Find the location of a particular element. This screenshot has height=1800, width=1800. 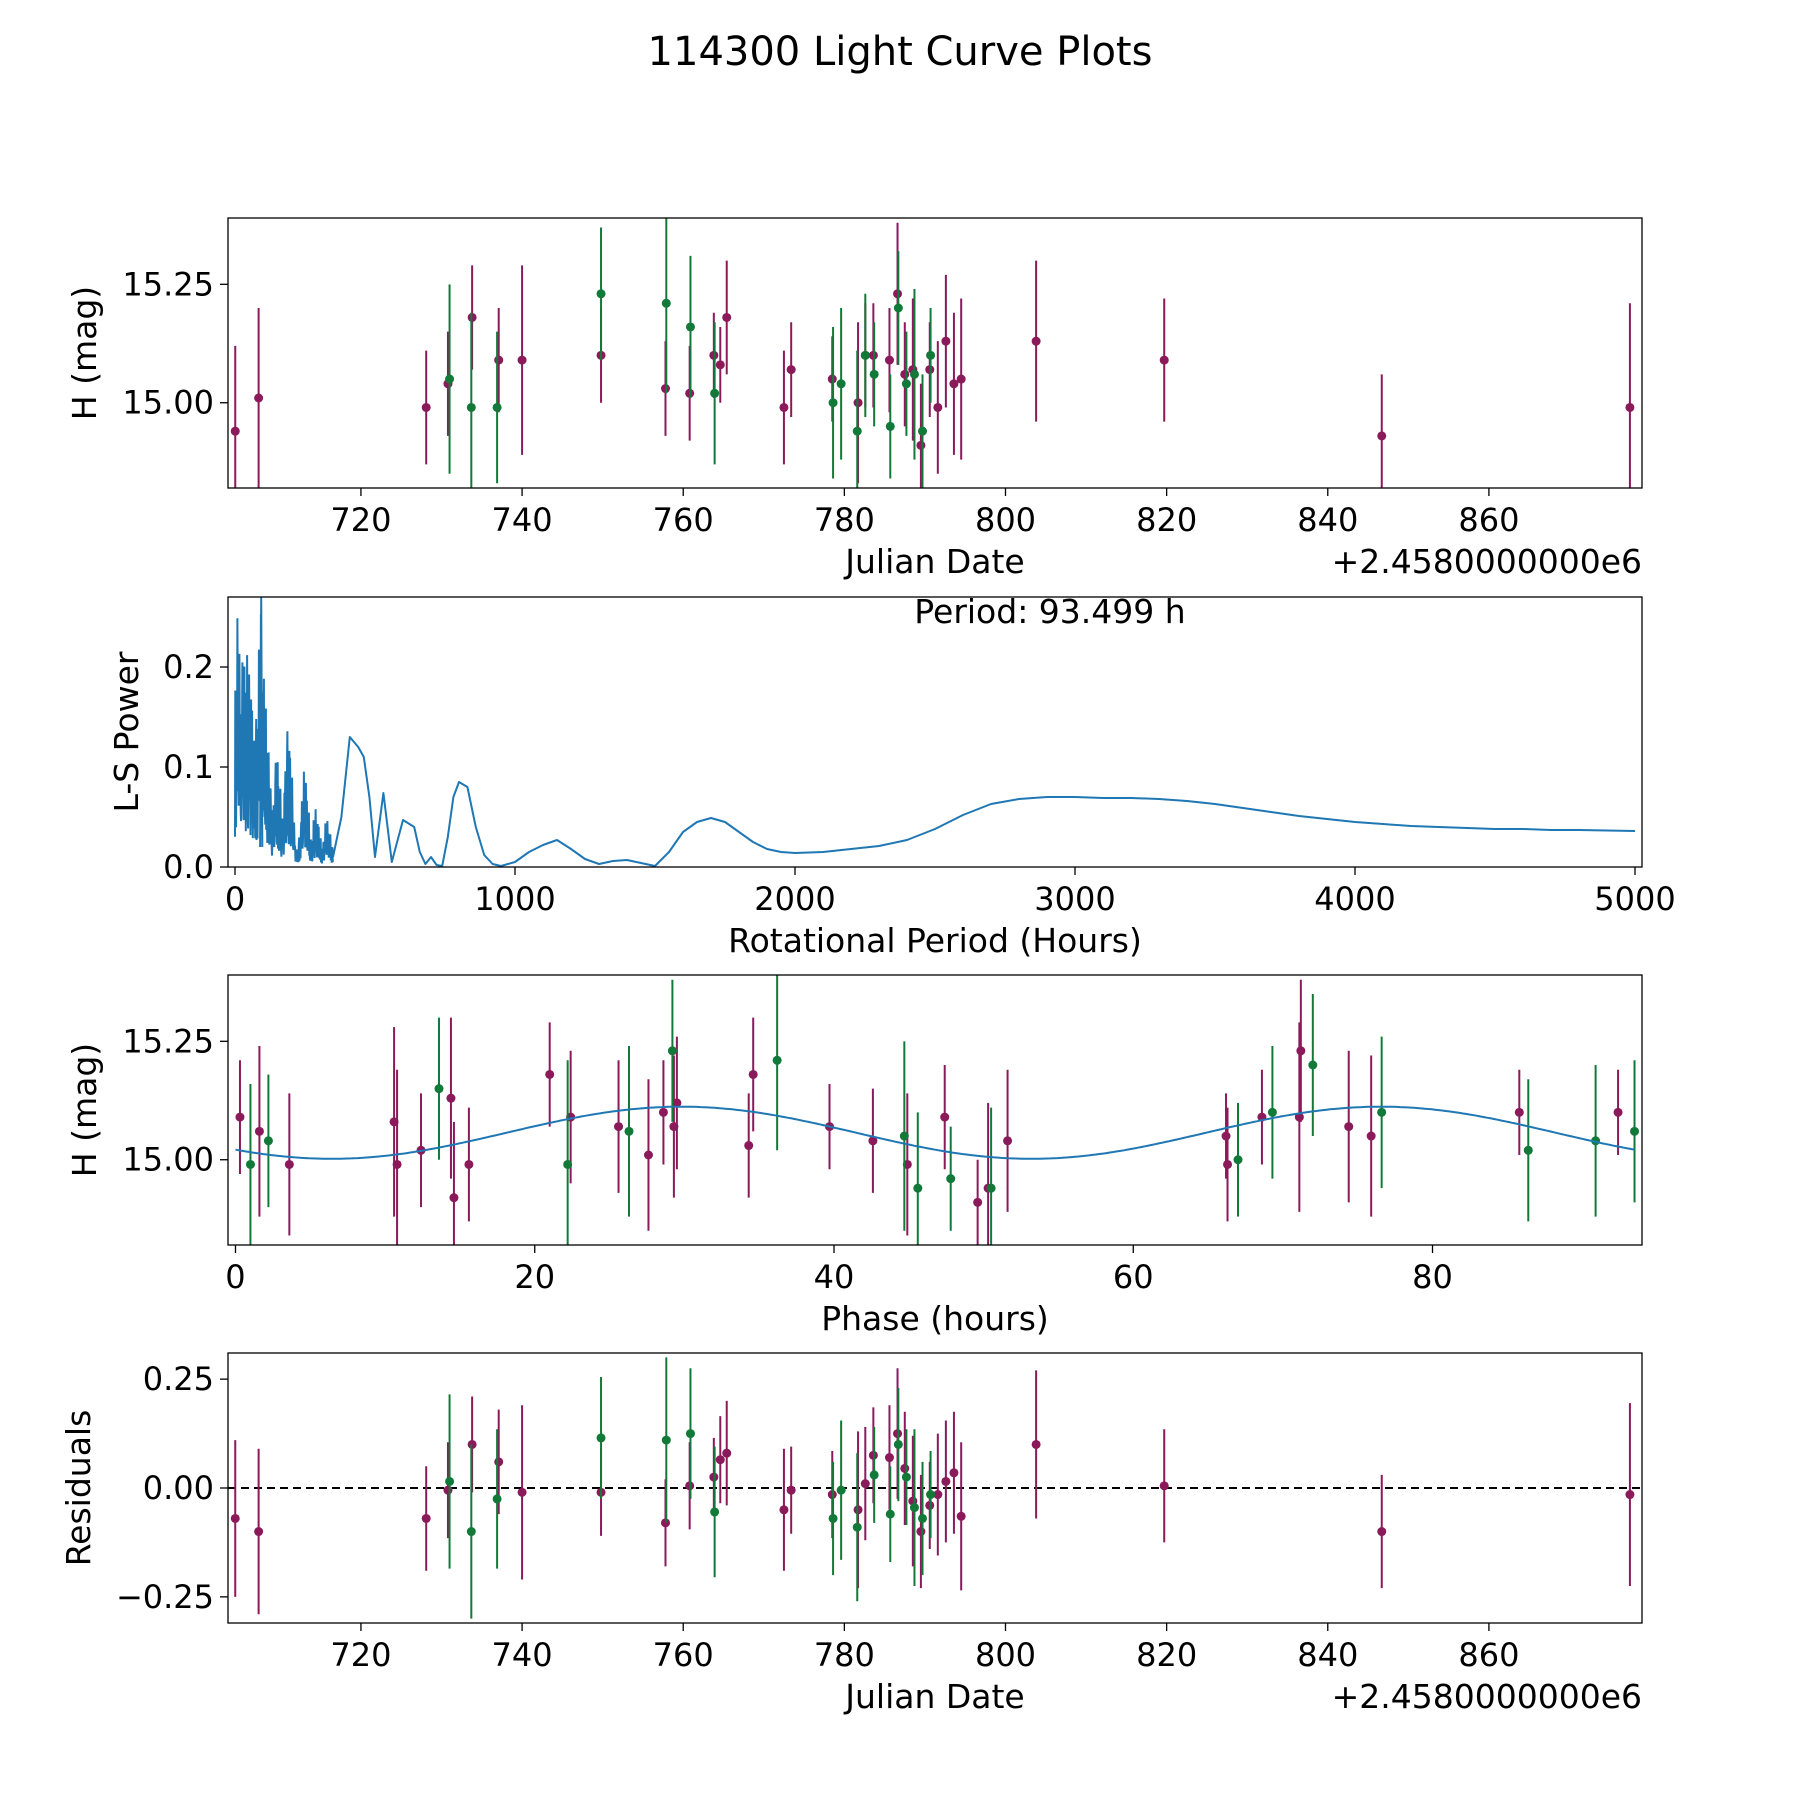

residuals-offset-label: +2.4580000000e6 is located at coordinates (1487, 1696).